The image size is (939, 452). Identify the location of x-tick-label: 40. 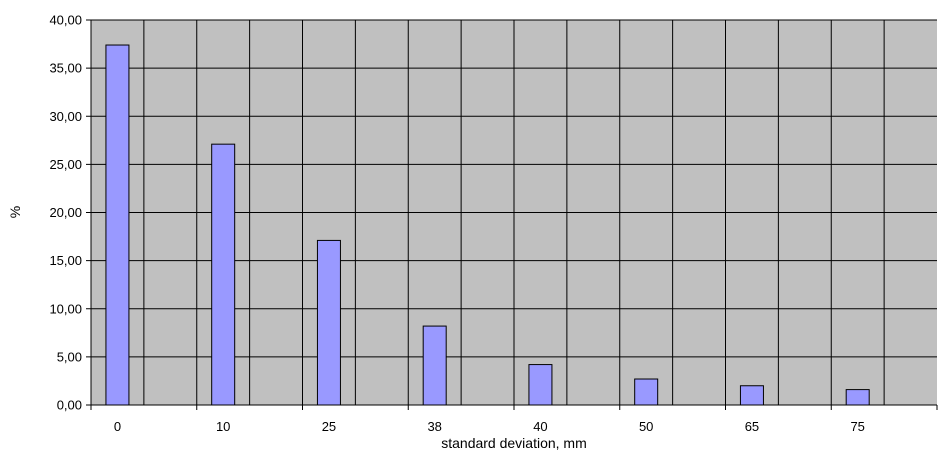
(540, 426).